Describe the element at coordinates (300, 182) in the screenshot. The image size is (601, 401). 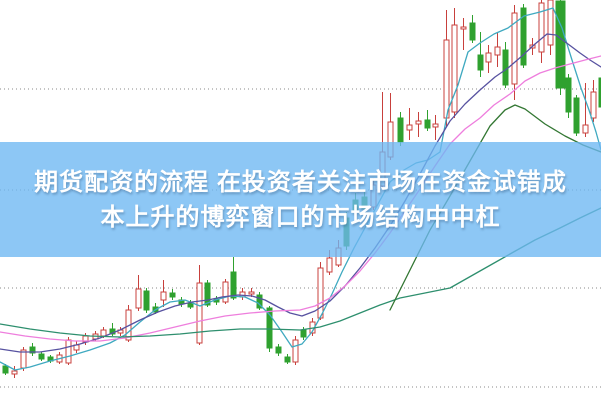
I see `headline-line-1: 期货配资的流程 在投资者关注市场在资金试错成` at that location.